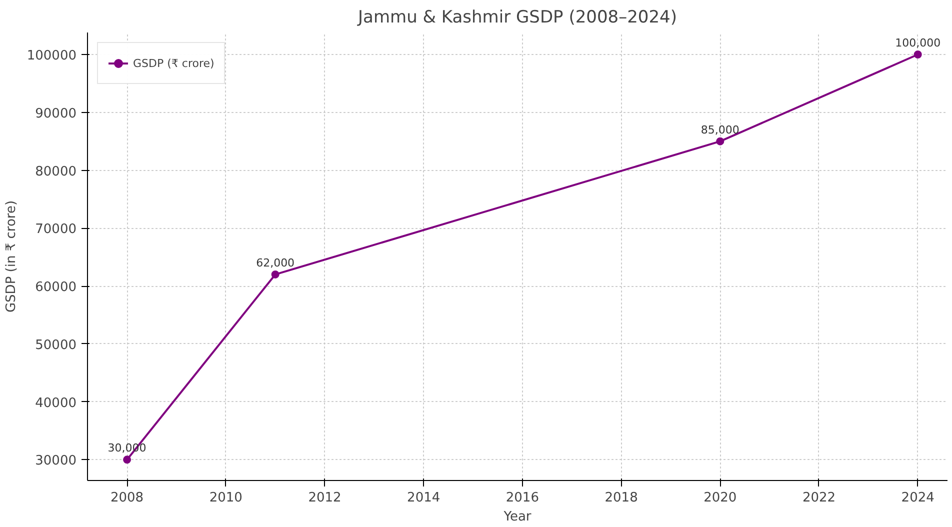 The width and height of the screenshot is (952, 527). What do you see at coordinates (56, 230) in the screenshot?
I see `y-tick-label: 70000` at bounding box center [56, 230].